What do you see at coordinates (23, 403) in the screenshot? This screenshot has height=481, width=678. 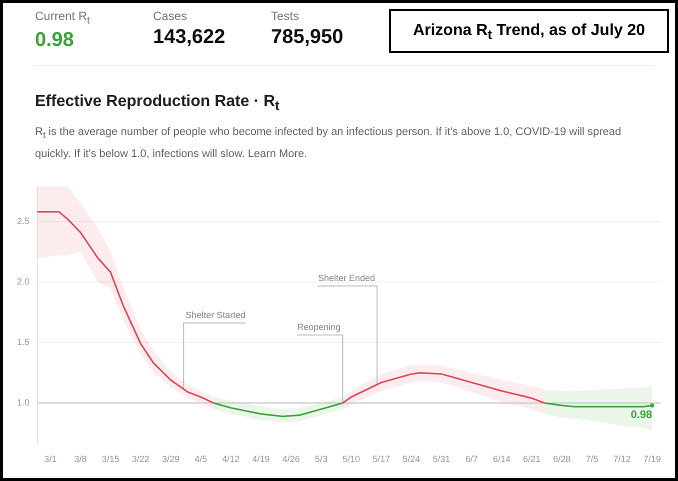 I see `y-tick-label: 1.0` at bounding box center [23, 403].